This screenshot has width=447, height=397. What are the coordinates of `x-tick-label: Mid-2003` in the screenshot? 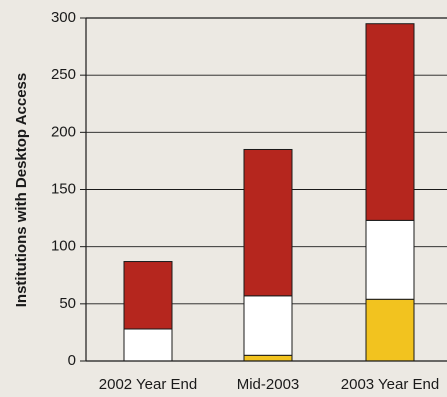 It's located at (268, 384).